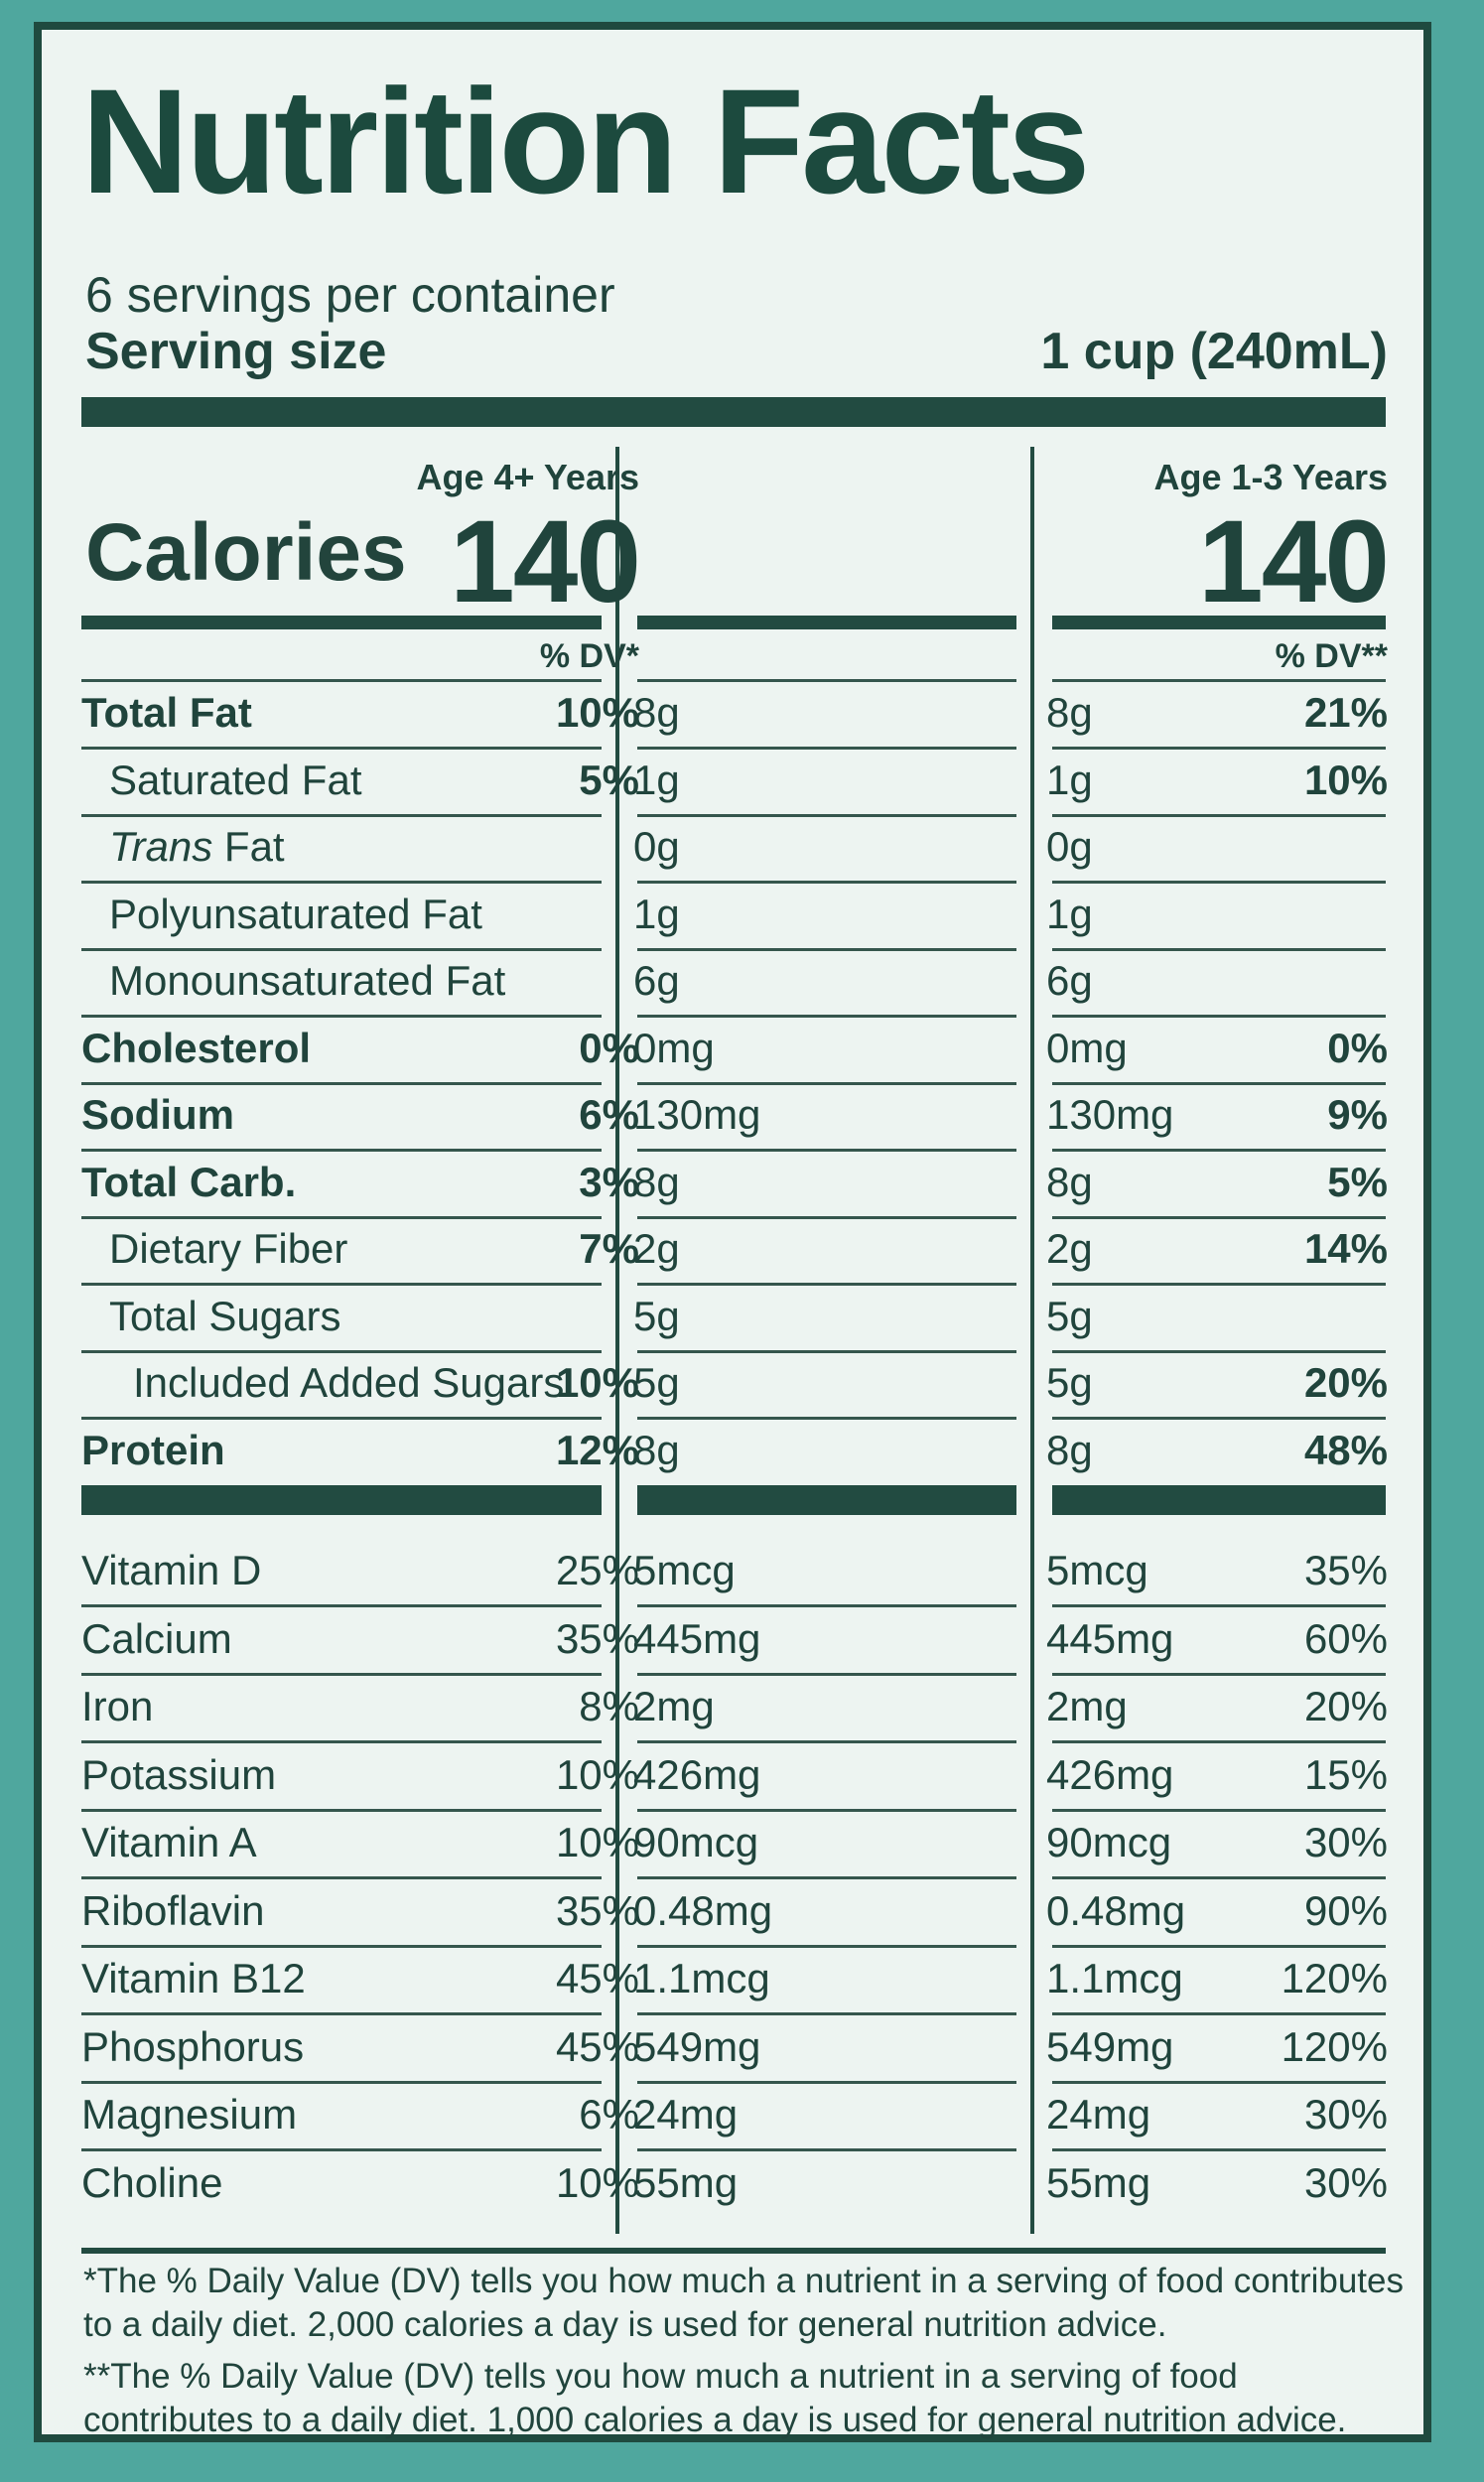 Image resolution: width=1484 pixels, height=2482 pixels. What do you see at coordinates (733, 412) in the screenshot?
I see `thick-divider-top` at bounding box center [733, 412].